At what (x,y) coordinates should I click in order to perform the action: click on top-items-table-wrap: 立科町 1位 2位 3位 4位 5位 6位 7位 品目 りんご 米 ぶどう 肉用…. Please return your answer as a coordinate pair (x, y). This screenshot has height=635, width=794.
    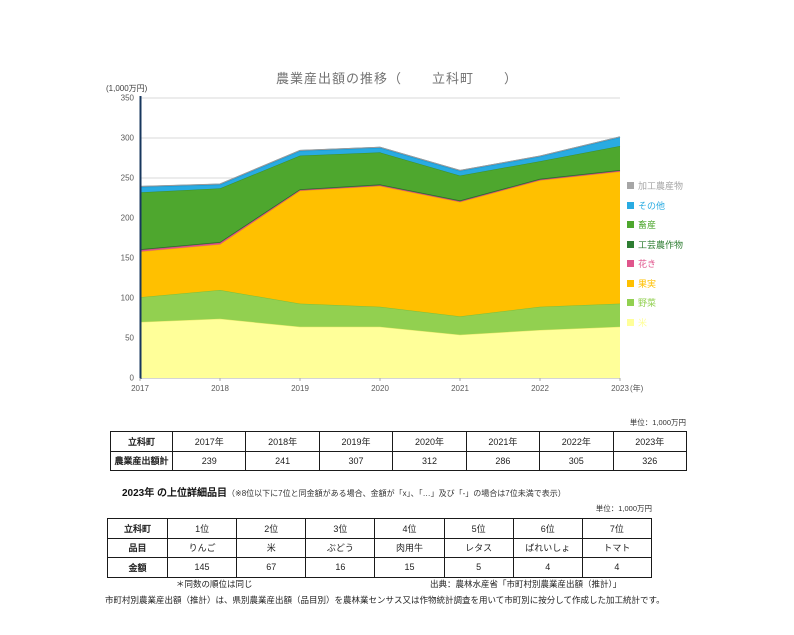
    Looking at the image, I should click on (380, 548).